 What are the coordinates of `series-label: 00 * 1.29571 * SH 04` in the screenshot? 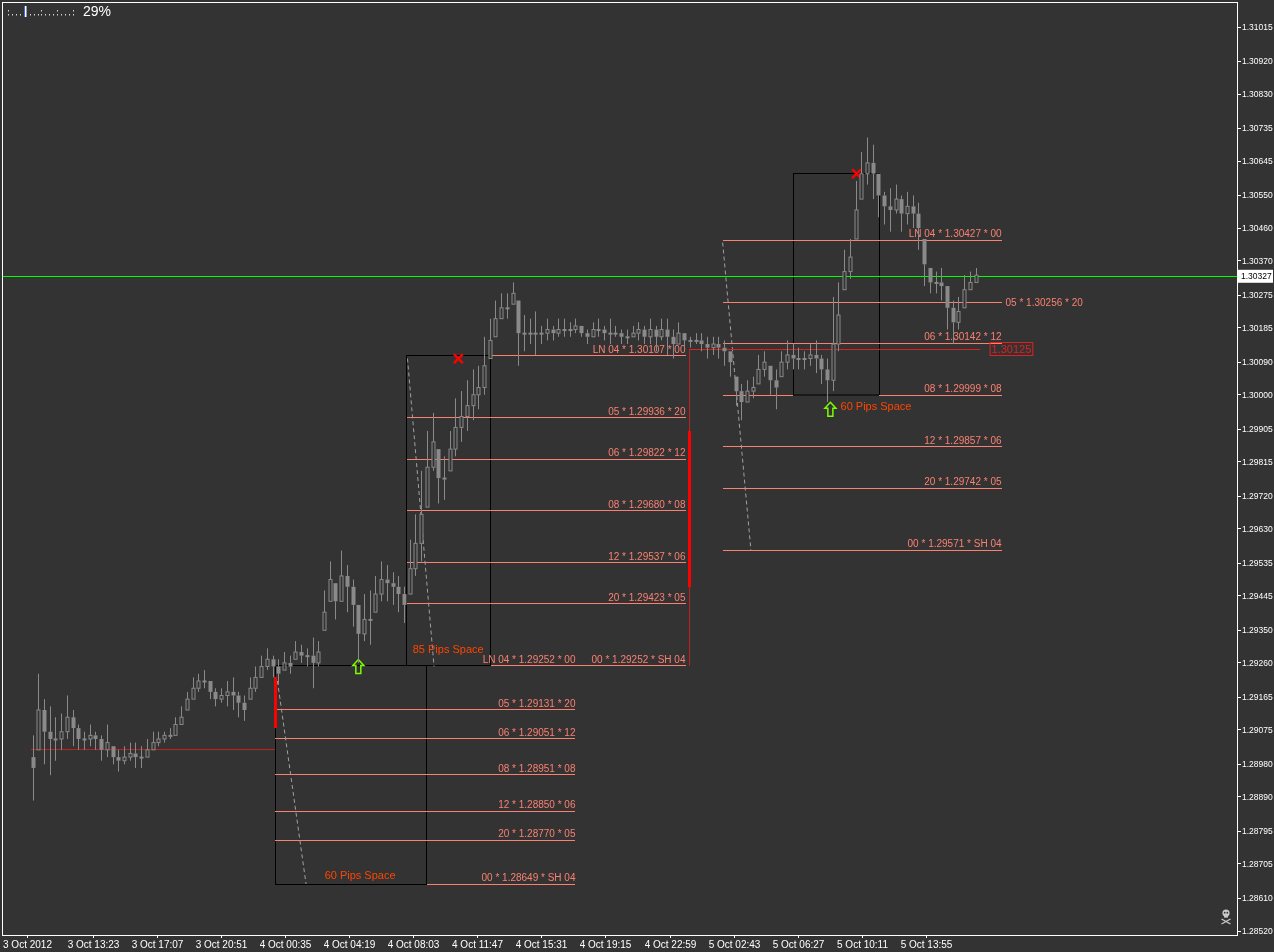 It's located at (954, 544).